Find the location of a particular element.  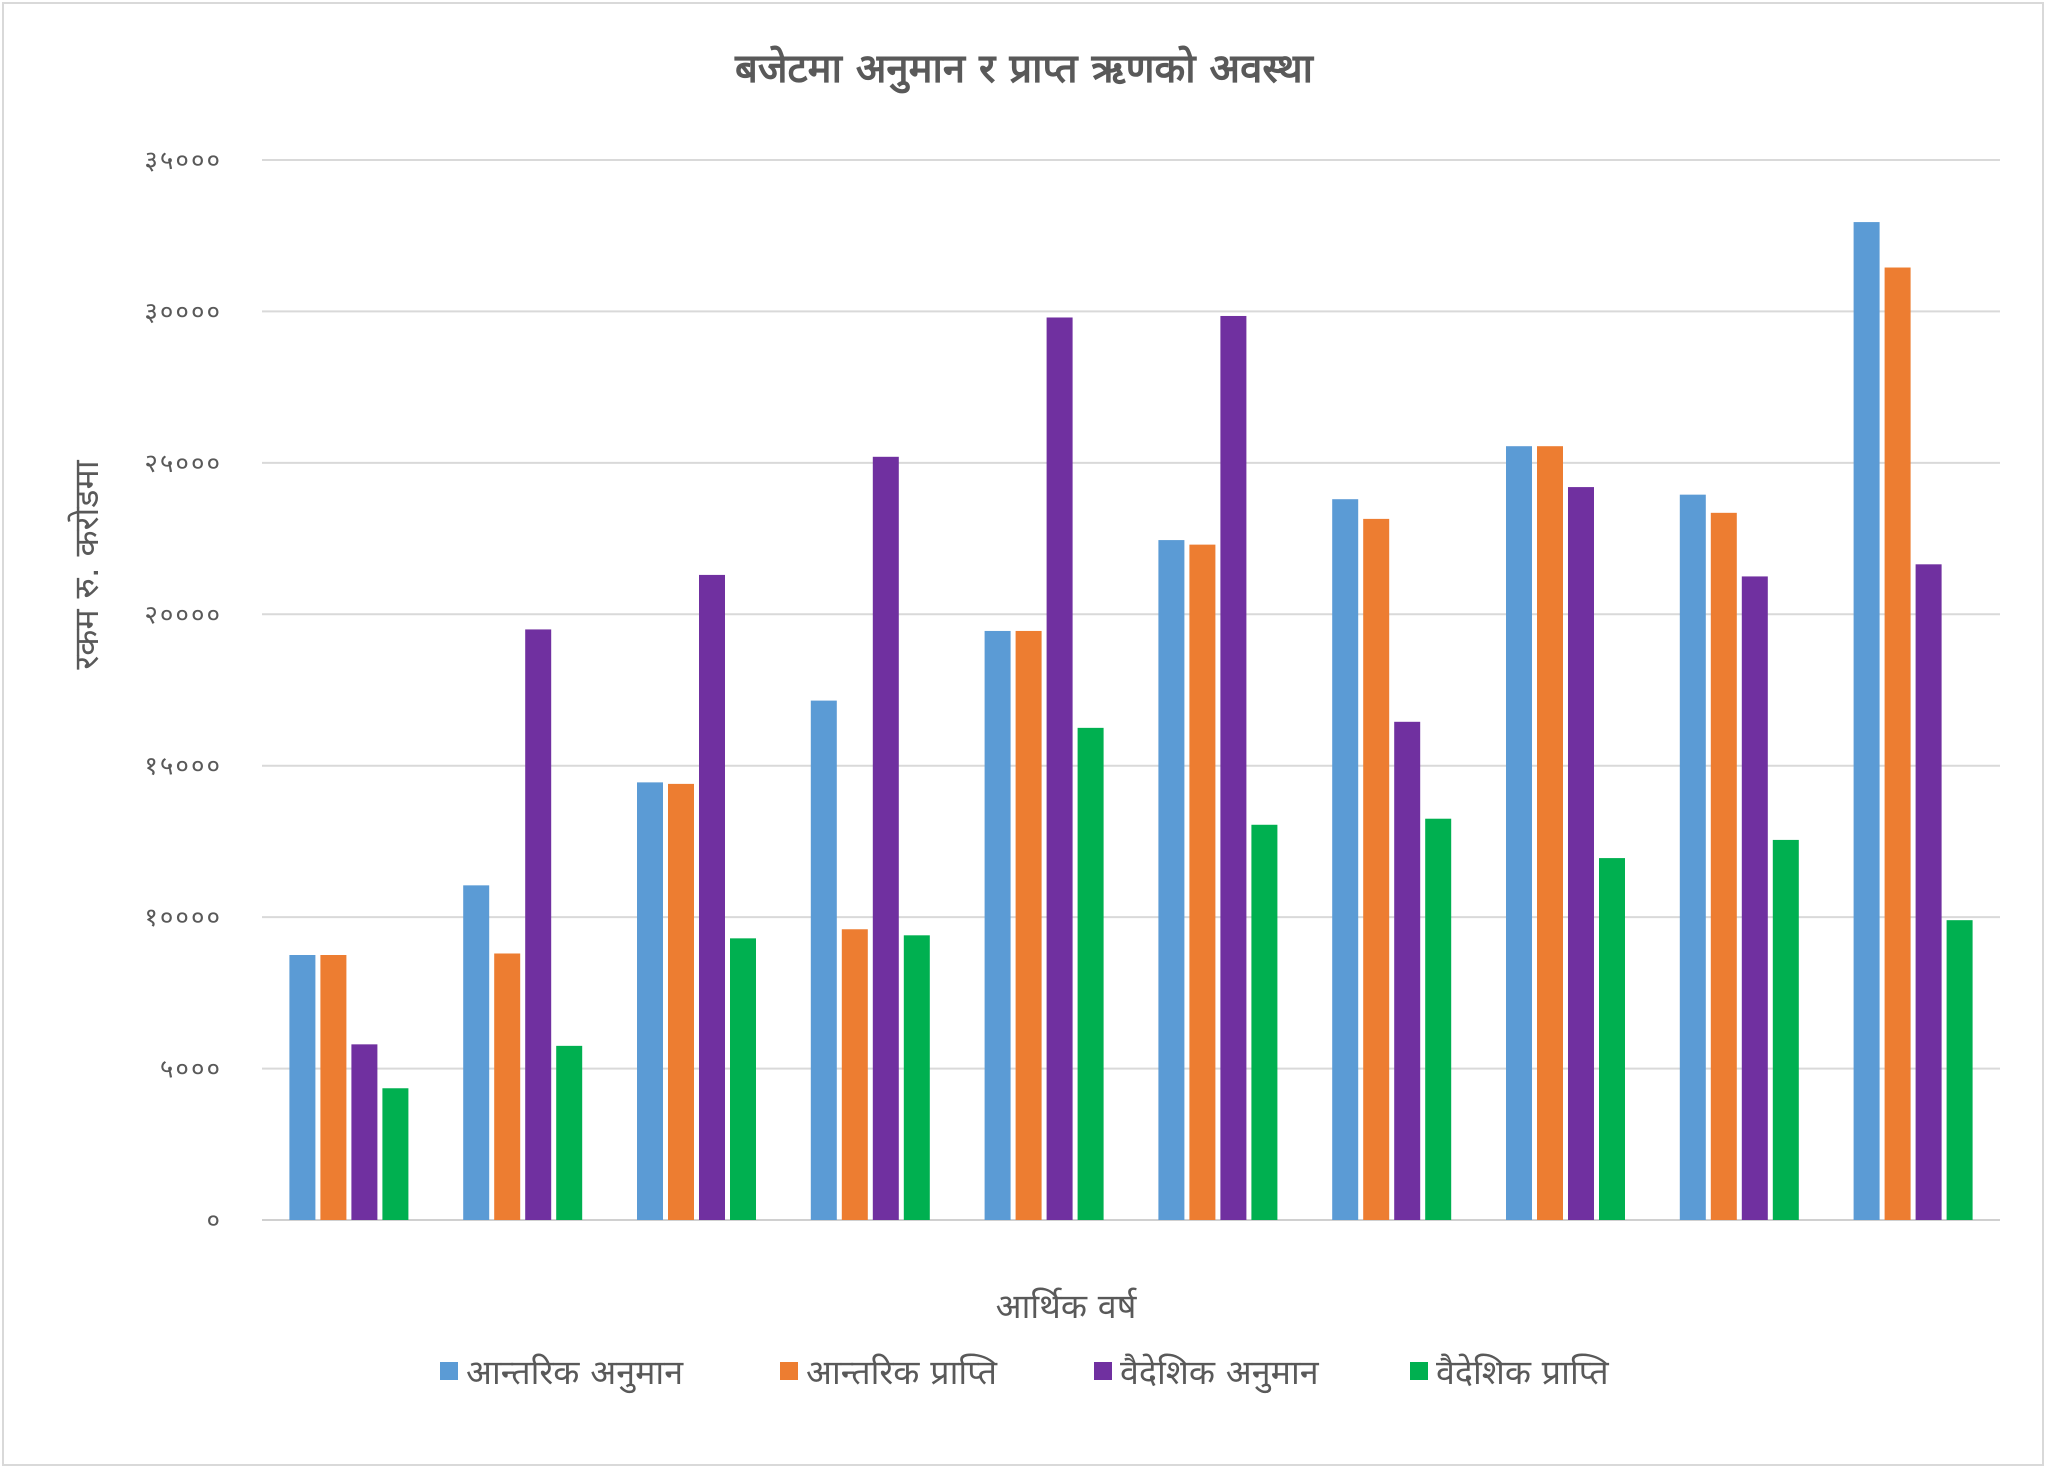

y-axis-label: रकम रु. करोडमा is located at coordinates (87, 564).